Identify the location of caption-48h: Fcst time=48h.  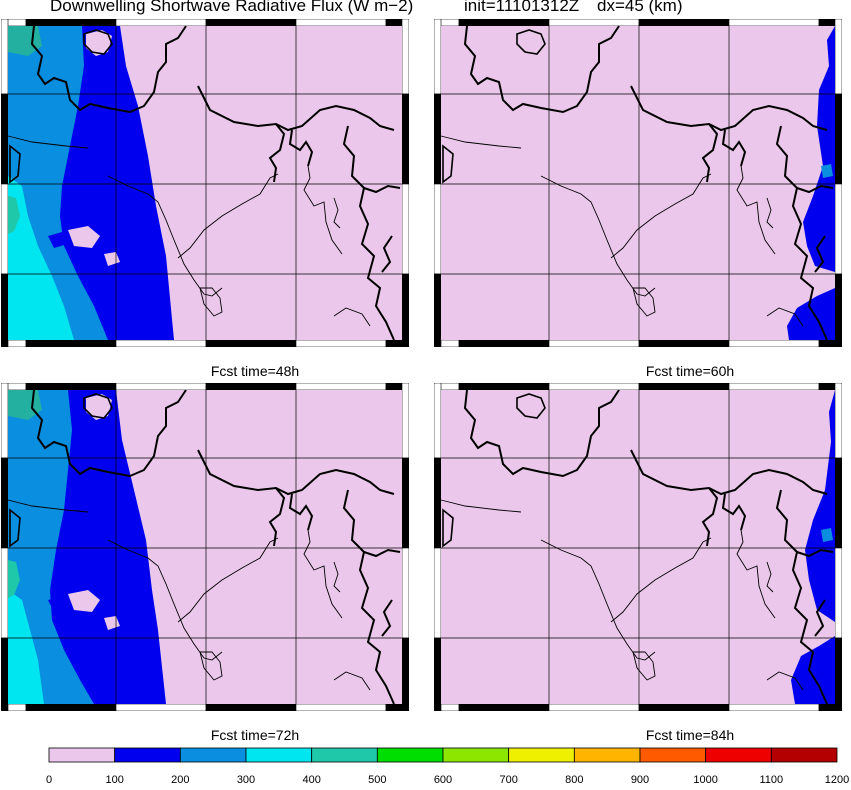
(255, 371).